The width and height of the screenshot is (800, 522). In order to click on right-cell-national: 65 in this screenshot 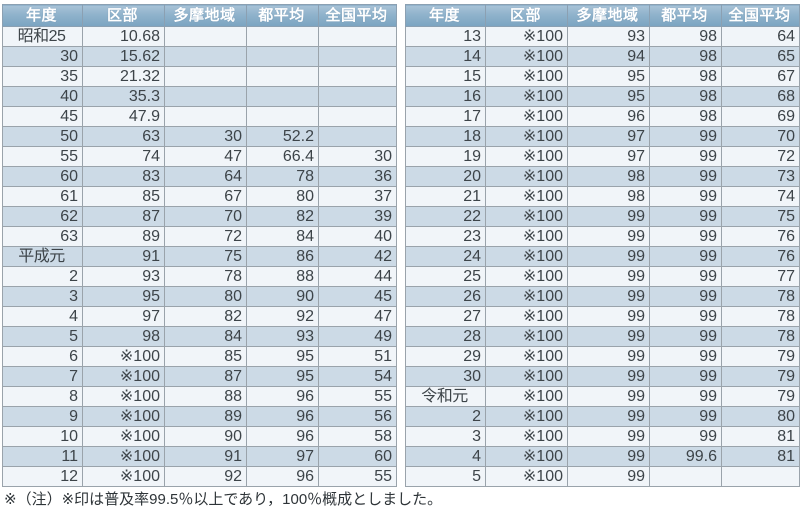, I will do `click(760, 56)`.